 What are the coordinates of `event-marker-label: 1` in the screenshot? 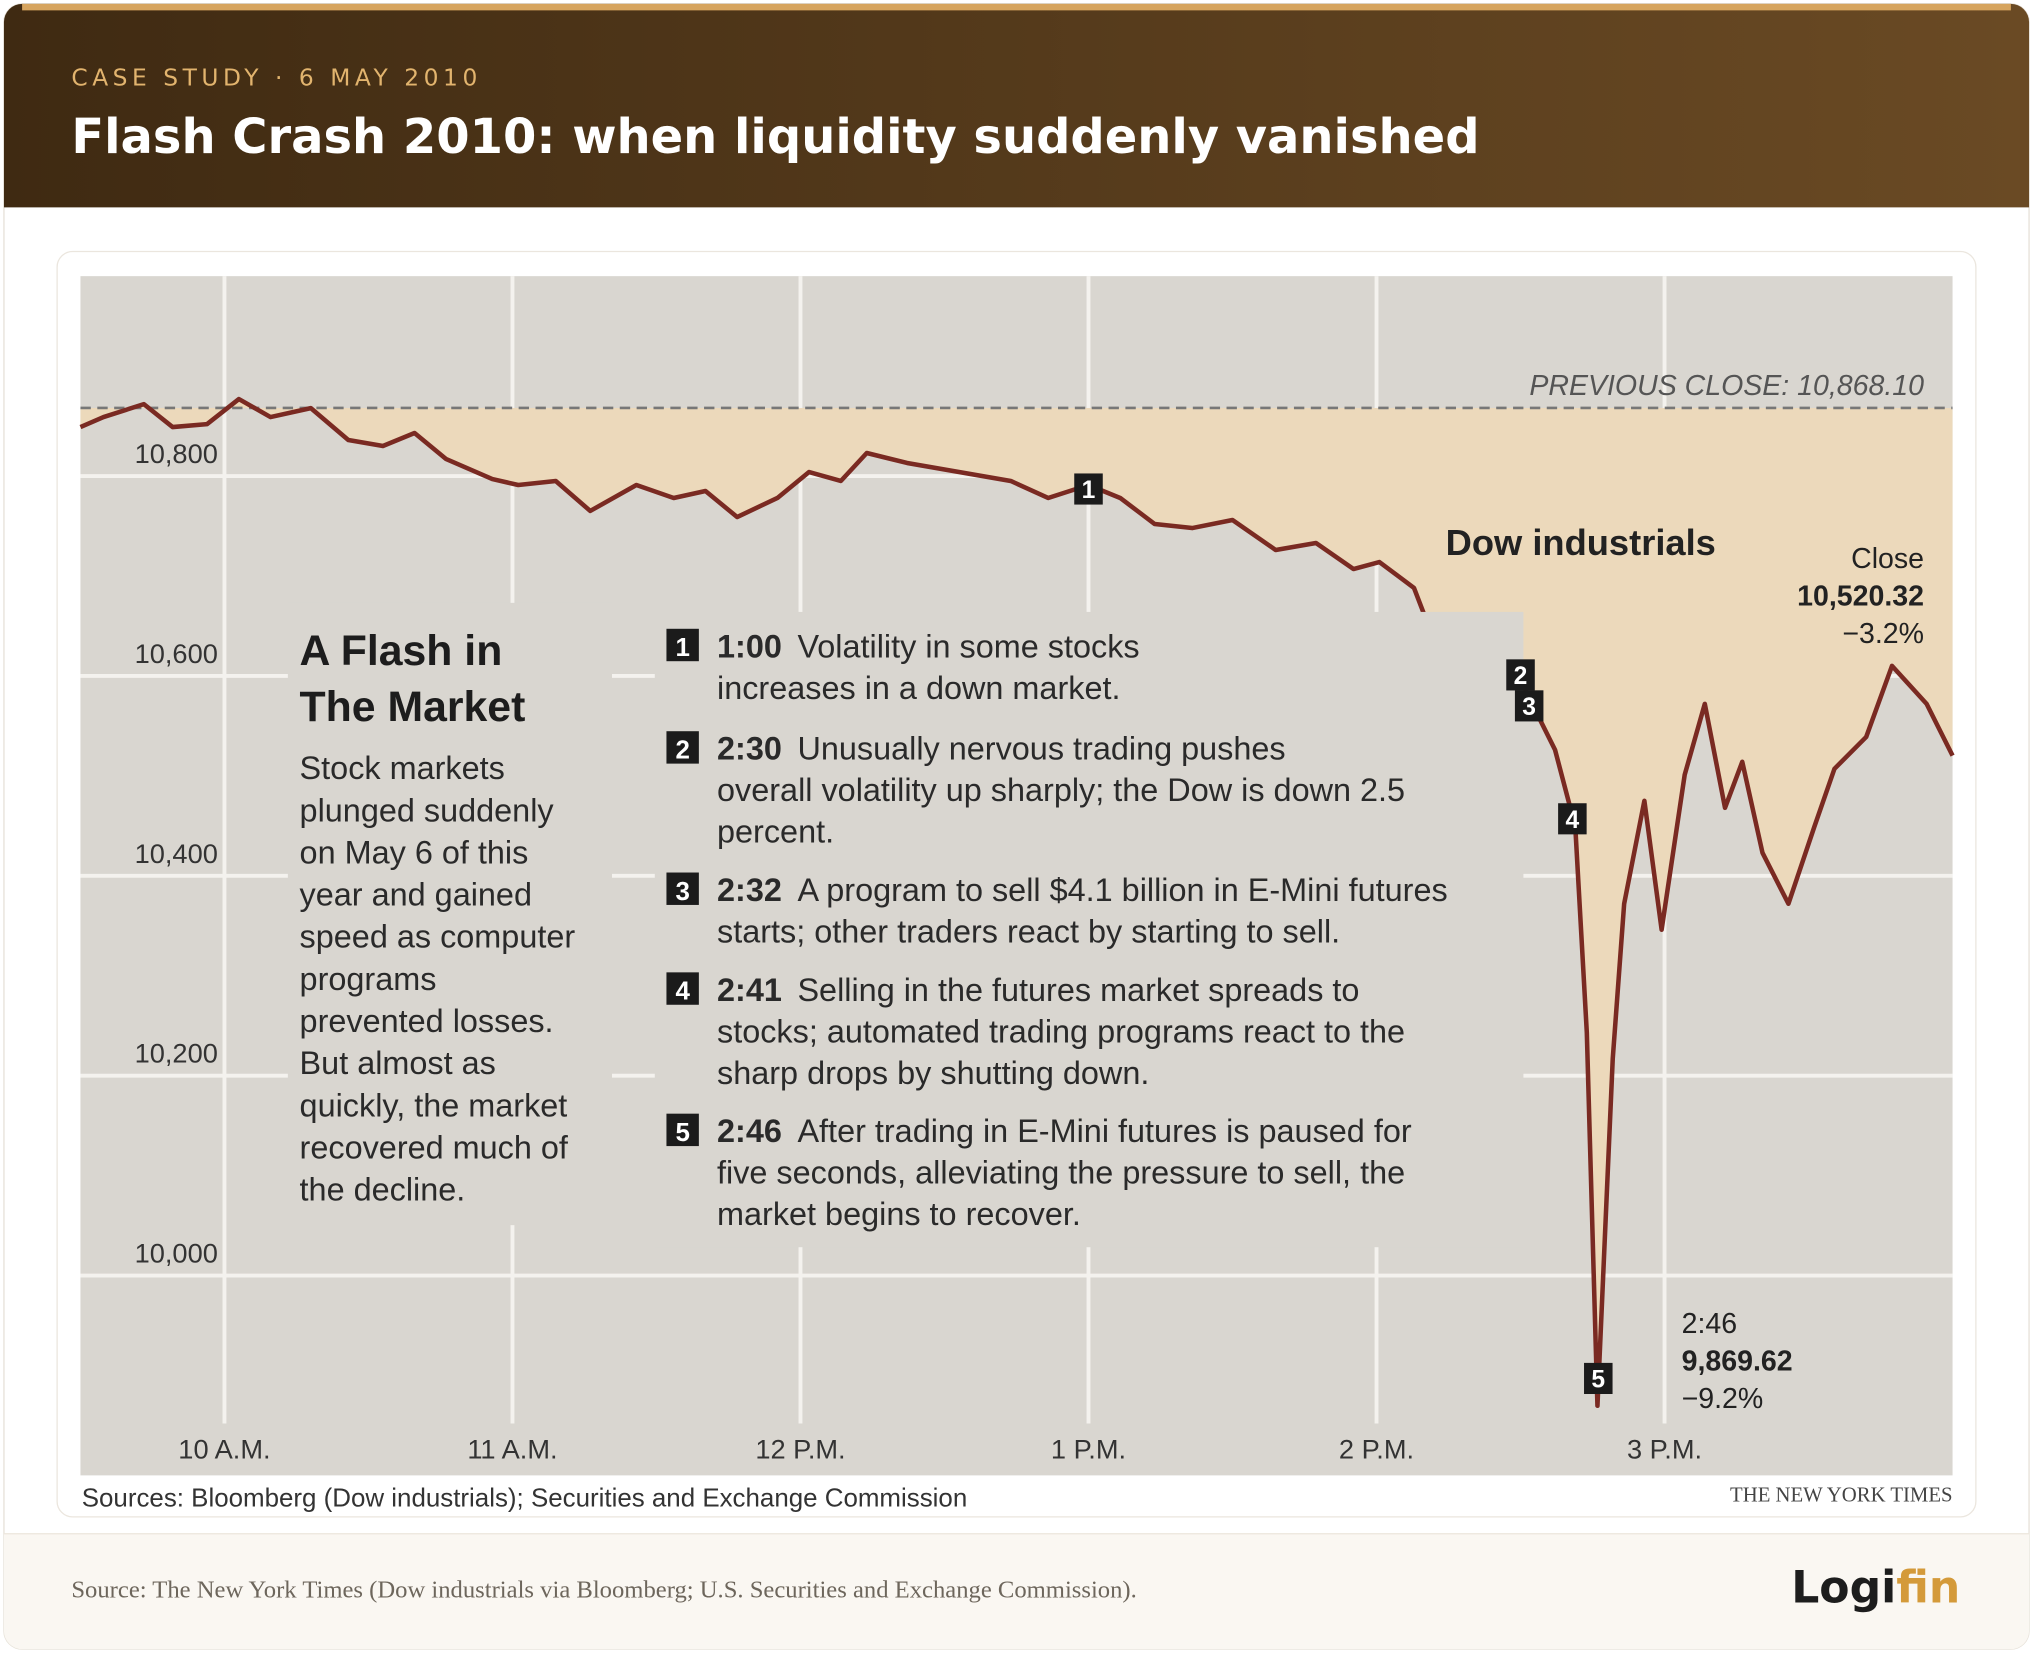 It's located at (1089, 490).